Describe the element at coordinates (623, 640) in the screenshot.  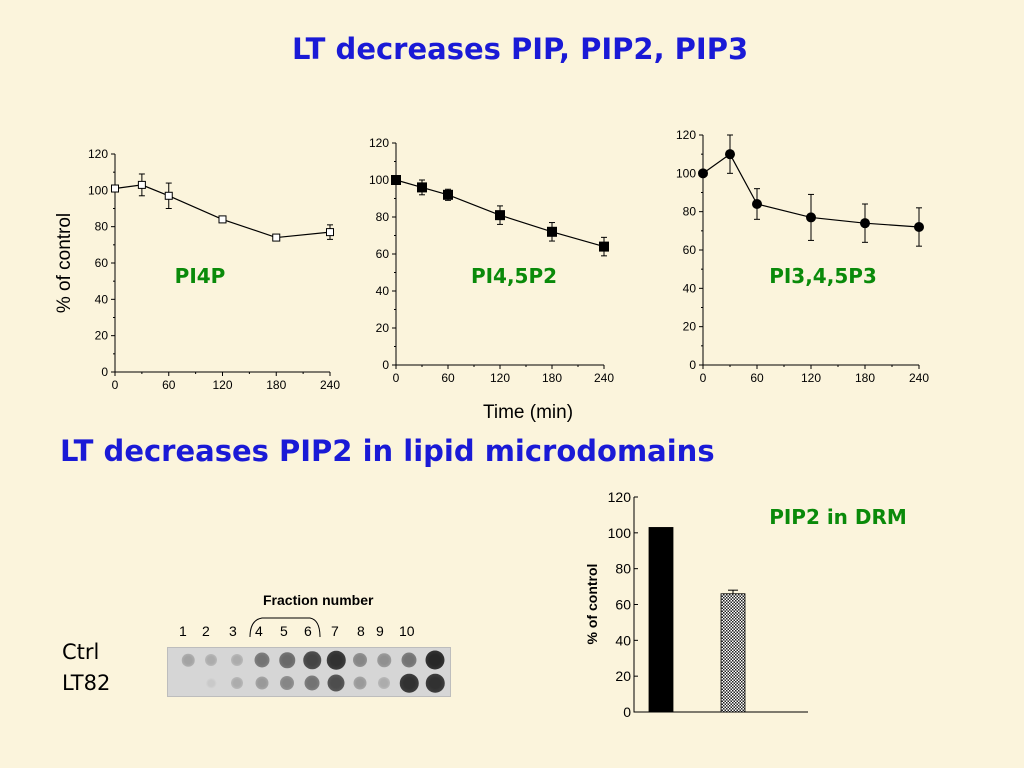
I see `bar-y-tick-label: 40` at that location.